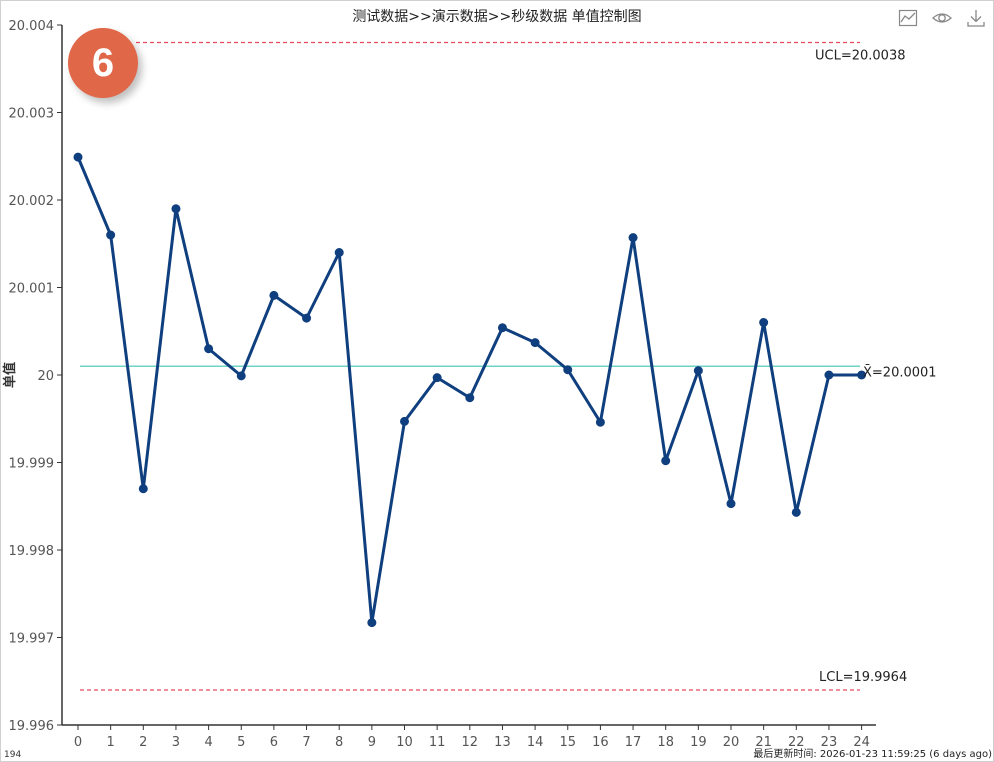  Describe the element at coordinates (32, 201) in the screenshot. I see `y-tick-label: 20.002` at that location.